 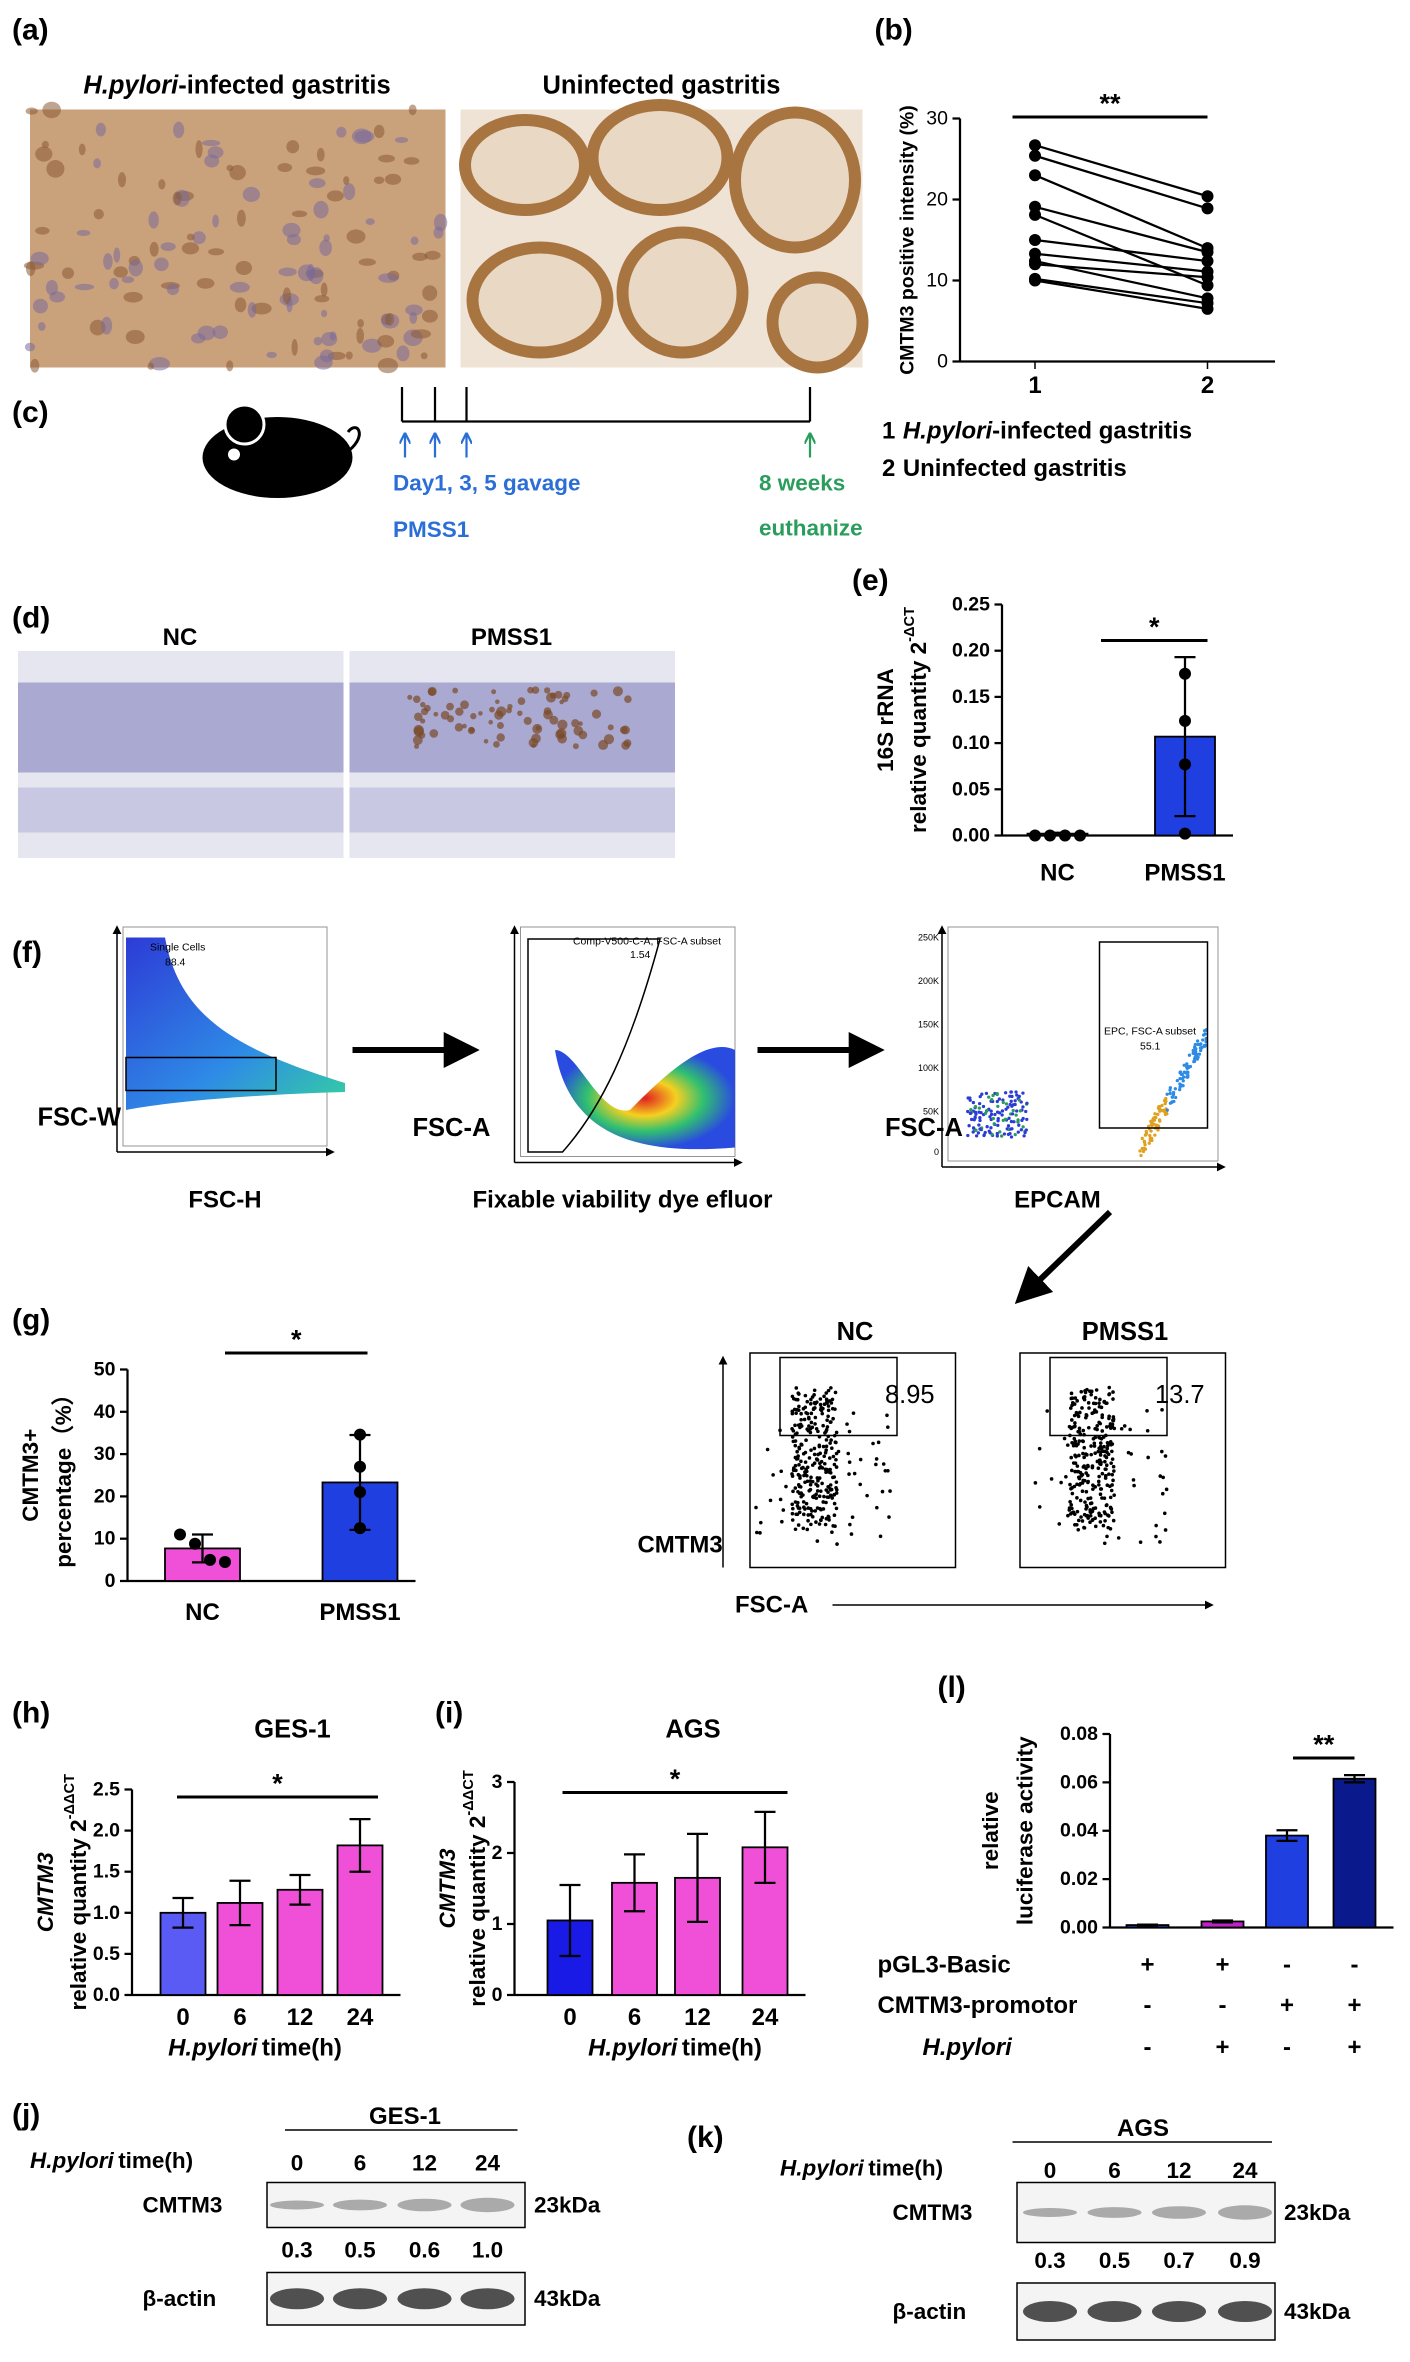 I want to click on plot-frame, so click(x=1083, y=1044).